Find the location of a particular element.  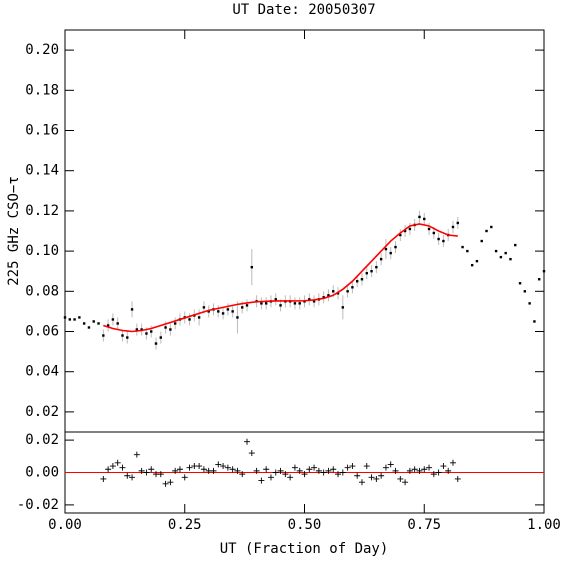

y-tick-label: 0.04 is located at coordinates (42, 372).